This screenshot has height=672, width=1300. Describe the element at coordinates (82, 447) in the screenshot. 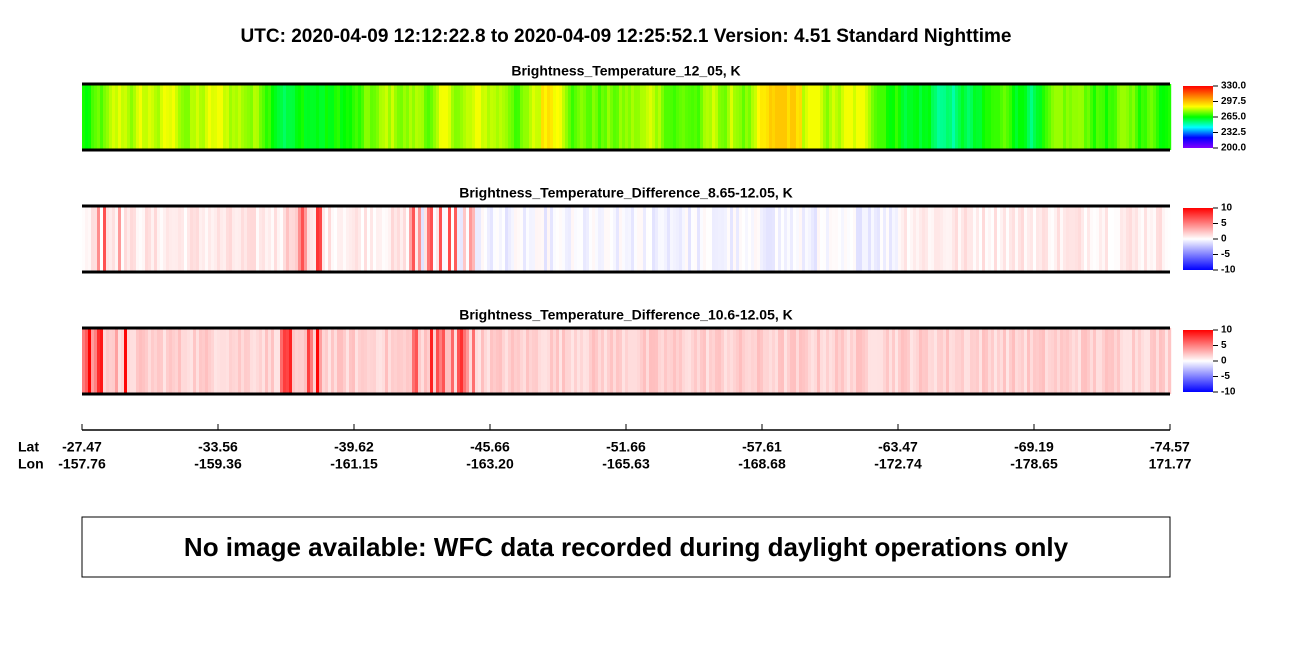

I see `lat-label: -27.47` at that location.